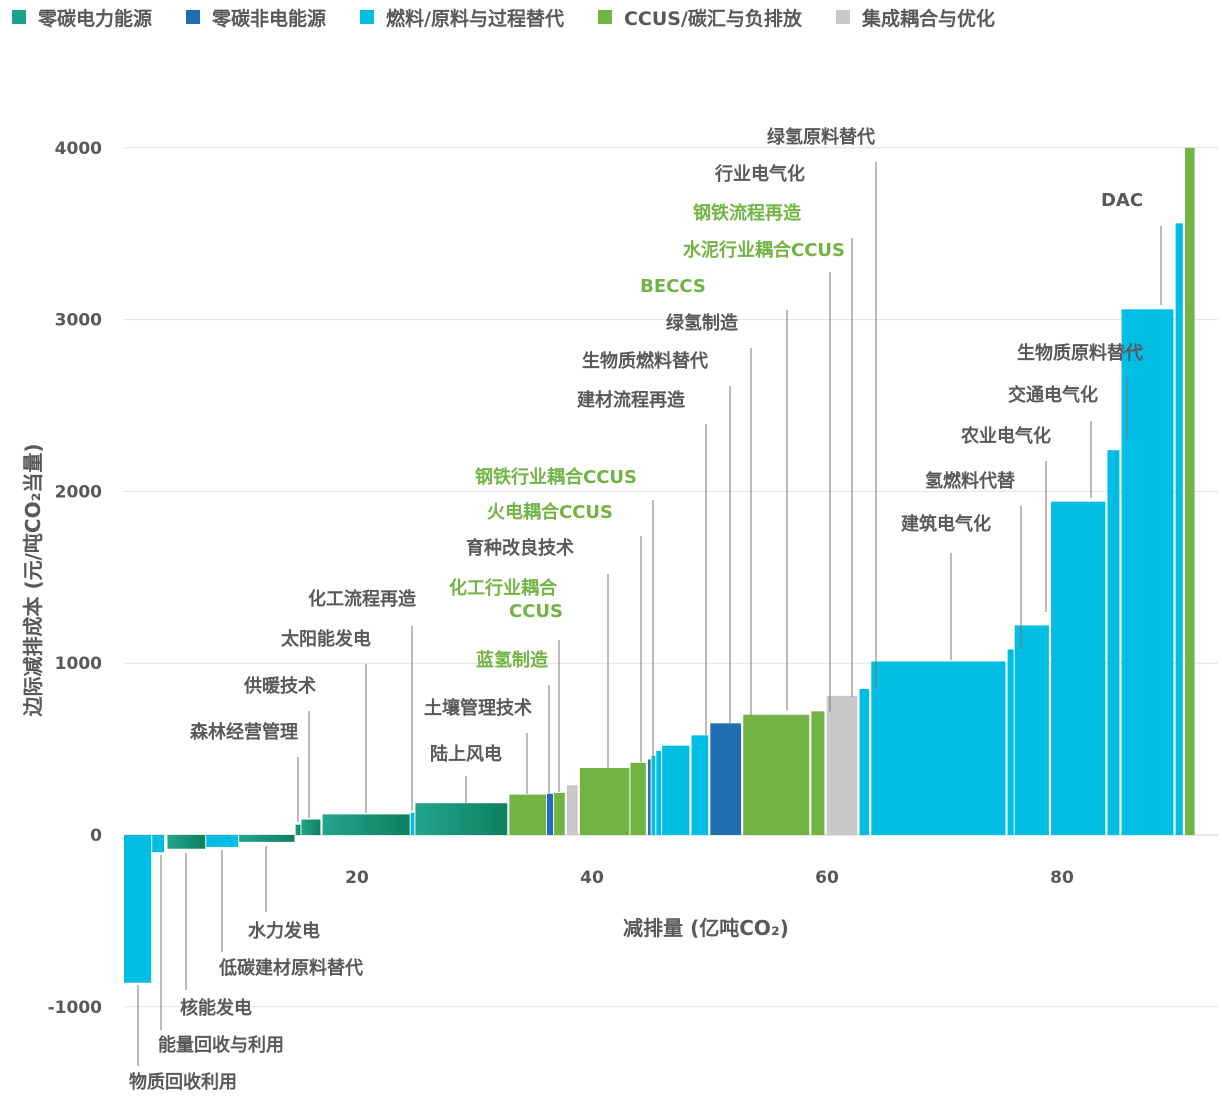 This screenshot has width=1222, height=1098. What do you see at coordinates (1053, 395) in the screenshot?
I see `bar-label: 交通电气化` at bounding box center [1053, 395].